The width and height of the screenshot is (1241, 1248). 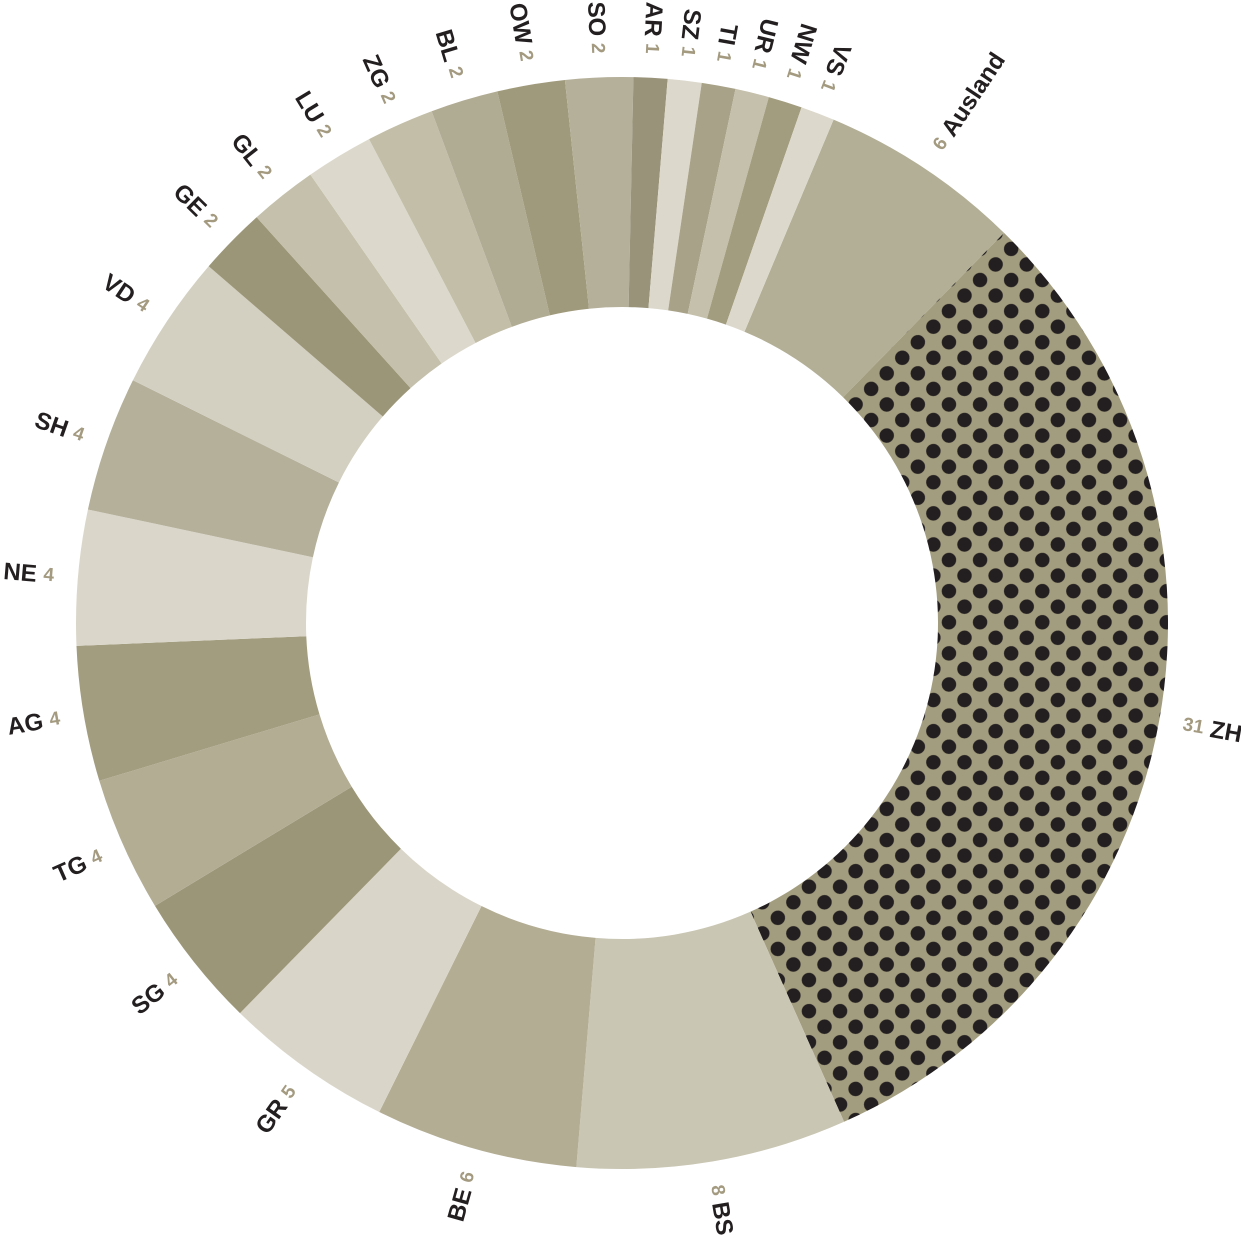 I want to click on label-ur: UR 1, so click(x=764, y=44).